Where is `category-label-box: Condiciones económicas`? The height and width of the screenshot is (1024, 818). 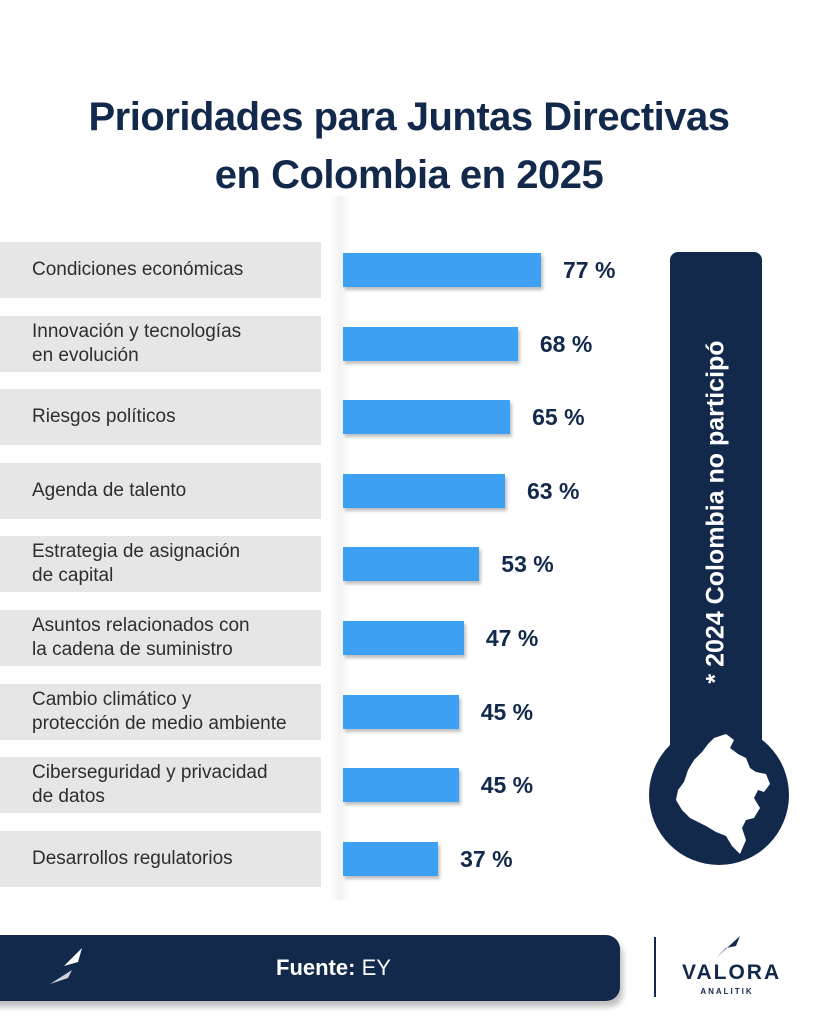
category-label-box: Condiciones económicas is located at coordinates (160, 270).